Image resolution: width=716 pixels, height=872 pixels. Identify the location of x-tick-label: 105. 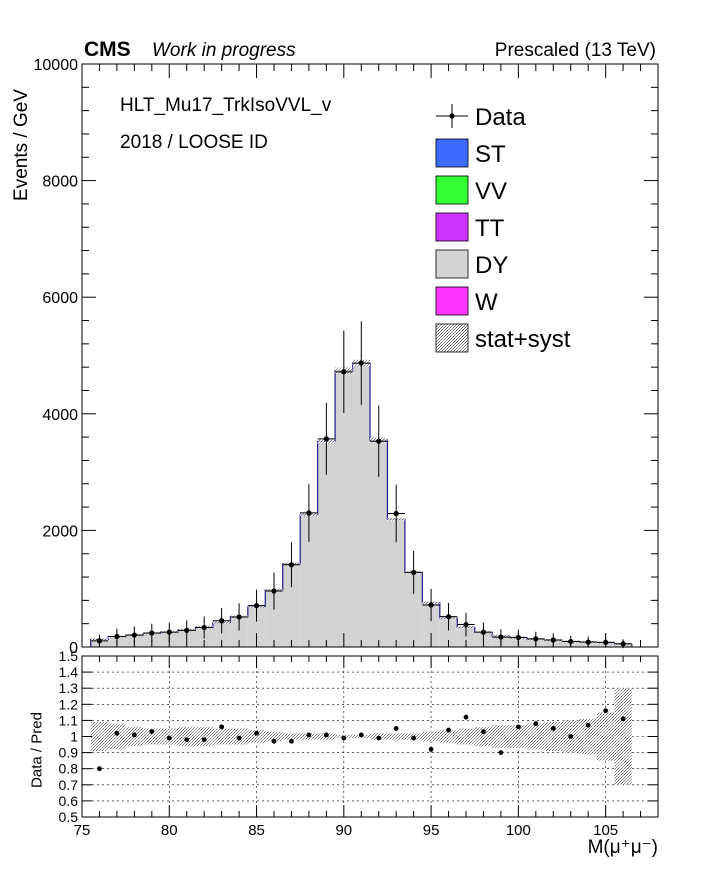
(605, 830).